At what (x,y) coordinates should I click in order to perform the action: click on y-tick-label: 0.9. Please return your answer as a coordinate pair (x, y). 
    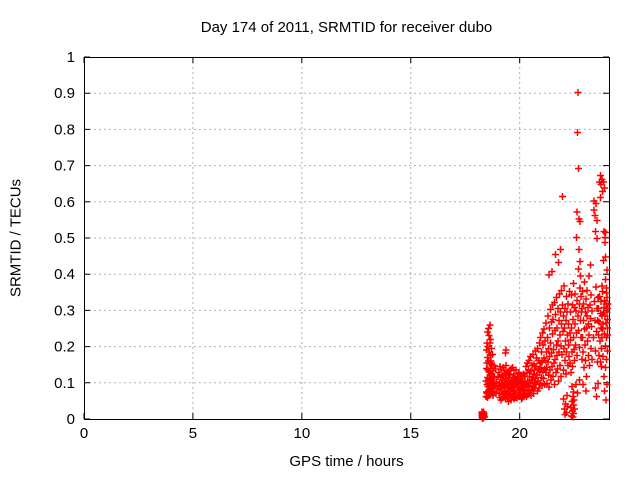
    Looking at the image, I should click on (64, 93).